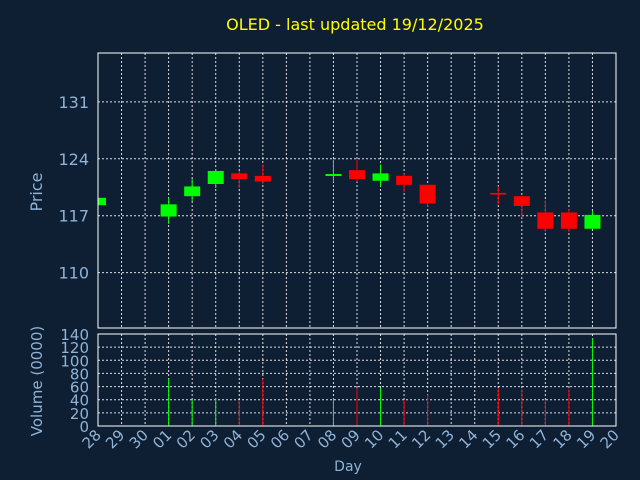 This screenshot has width=640, height=480. I want to click on x-tick-label: 13, so click(445, 439).